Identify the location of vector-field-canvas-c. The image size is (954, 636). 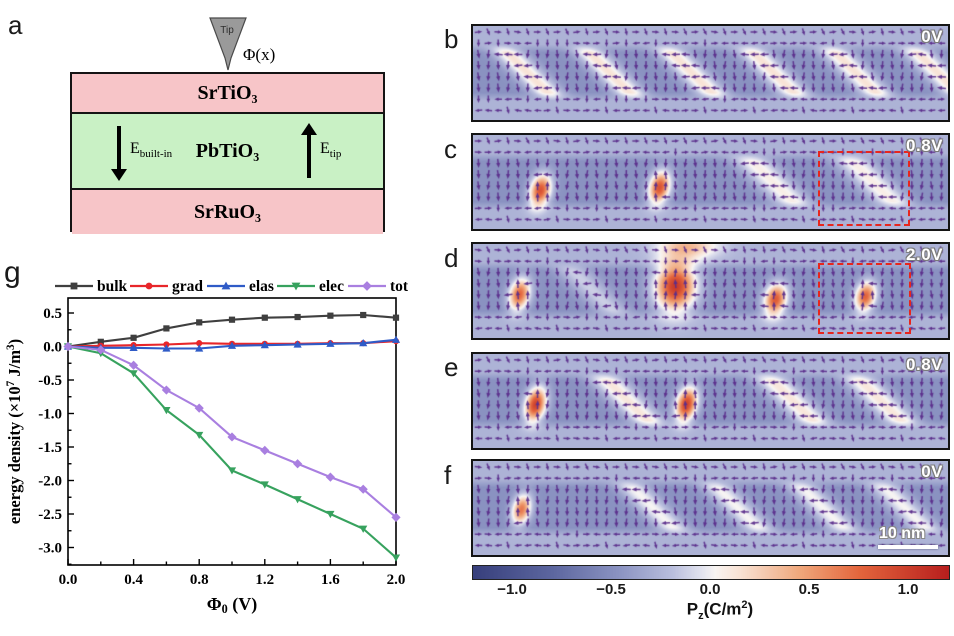
(710, 182).